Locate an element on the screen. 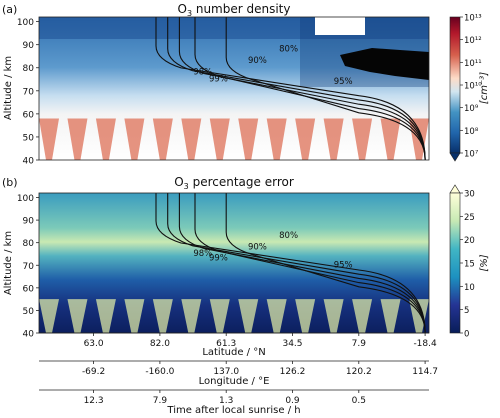 The image size is (500, 418). x-tick-label: 61.3 is located at coordinates (226, 344).